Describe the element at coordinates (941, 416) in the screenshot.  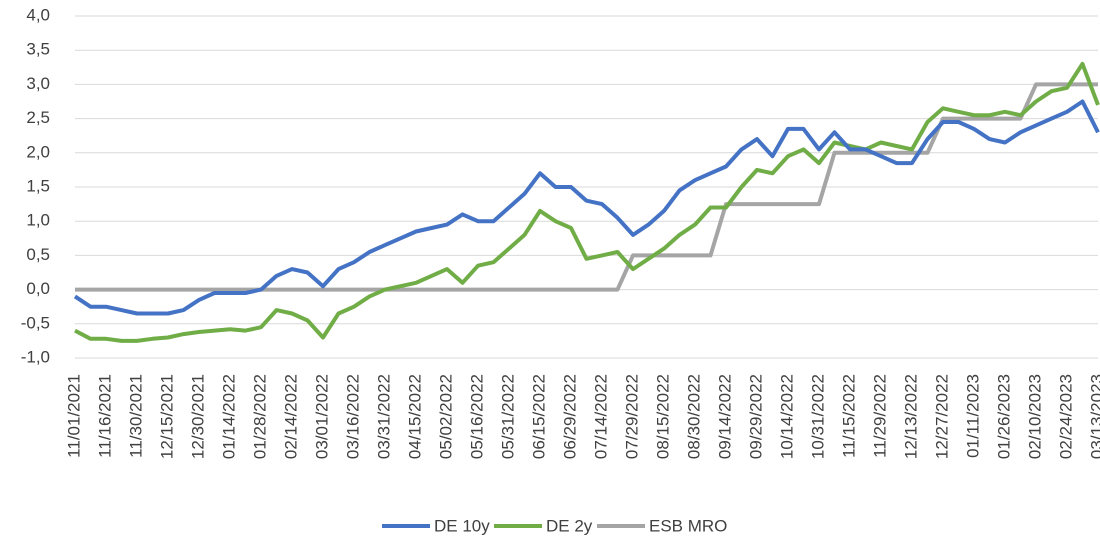
I see `x-tick-label: 12/27/2022` at that location.